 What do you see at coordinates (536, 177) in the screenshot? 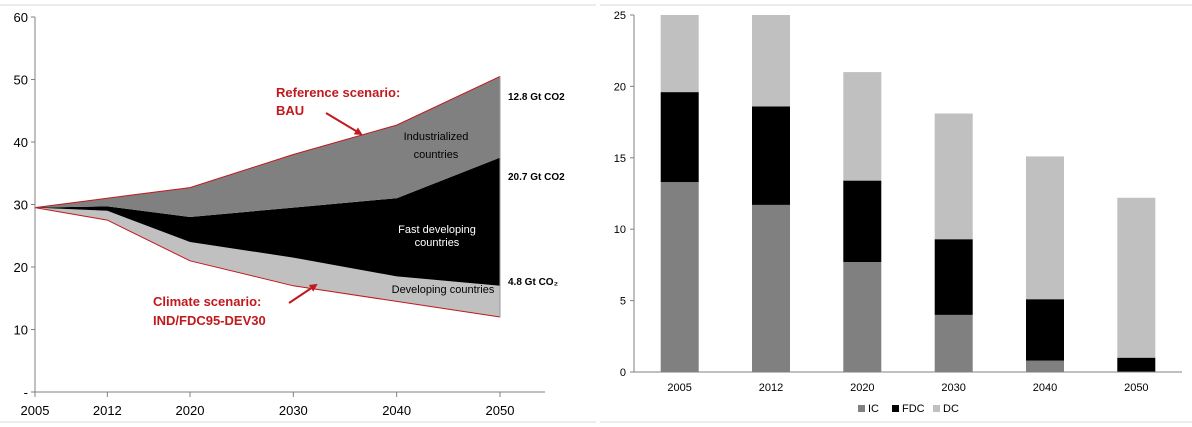
I see `gap-label-fdc: 20.7 Gt CO2` at bounding box center [536, 177].